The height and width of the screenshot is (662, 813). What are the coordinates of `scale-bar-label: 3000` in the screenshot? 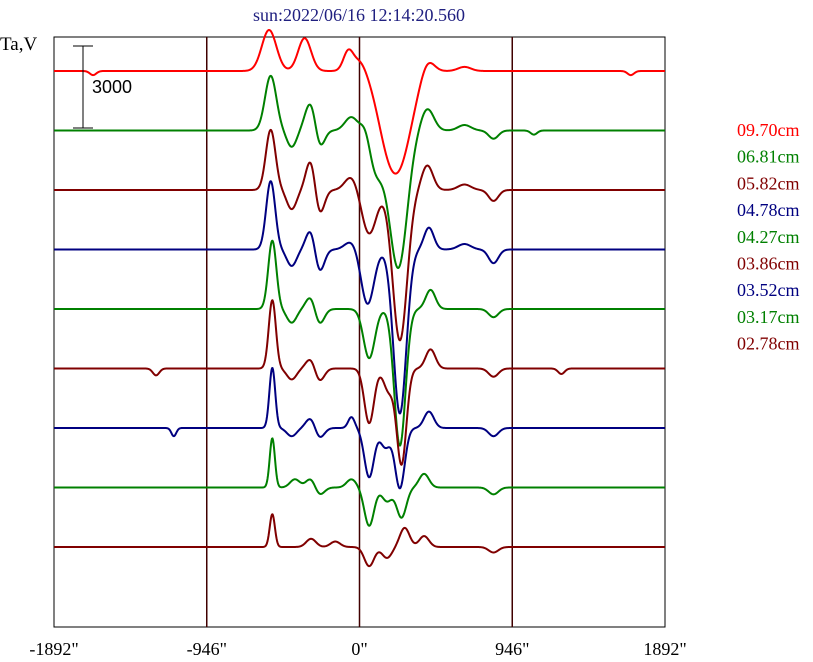 It's located at (112, 87).